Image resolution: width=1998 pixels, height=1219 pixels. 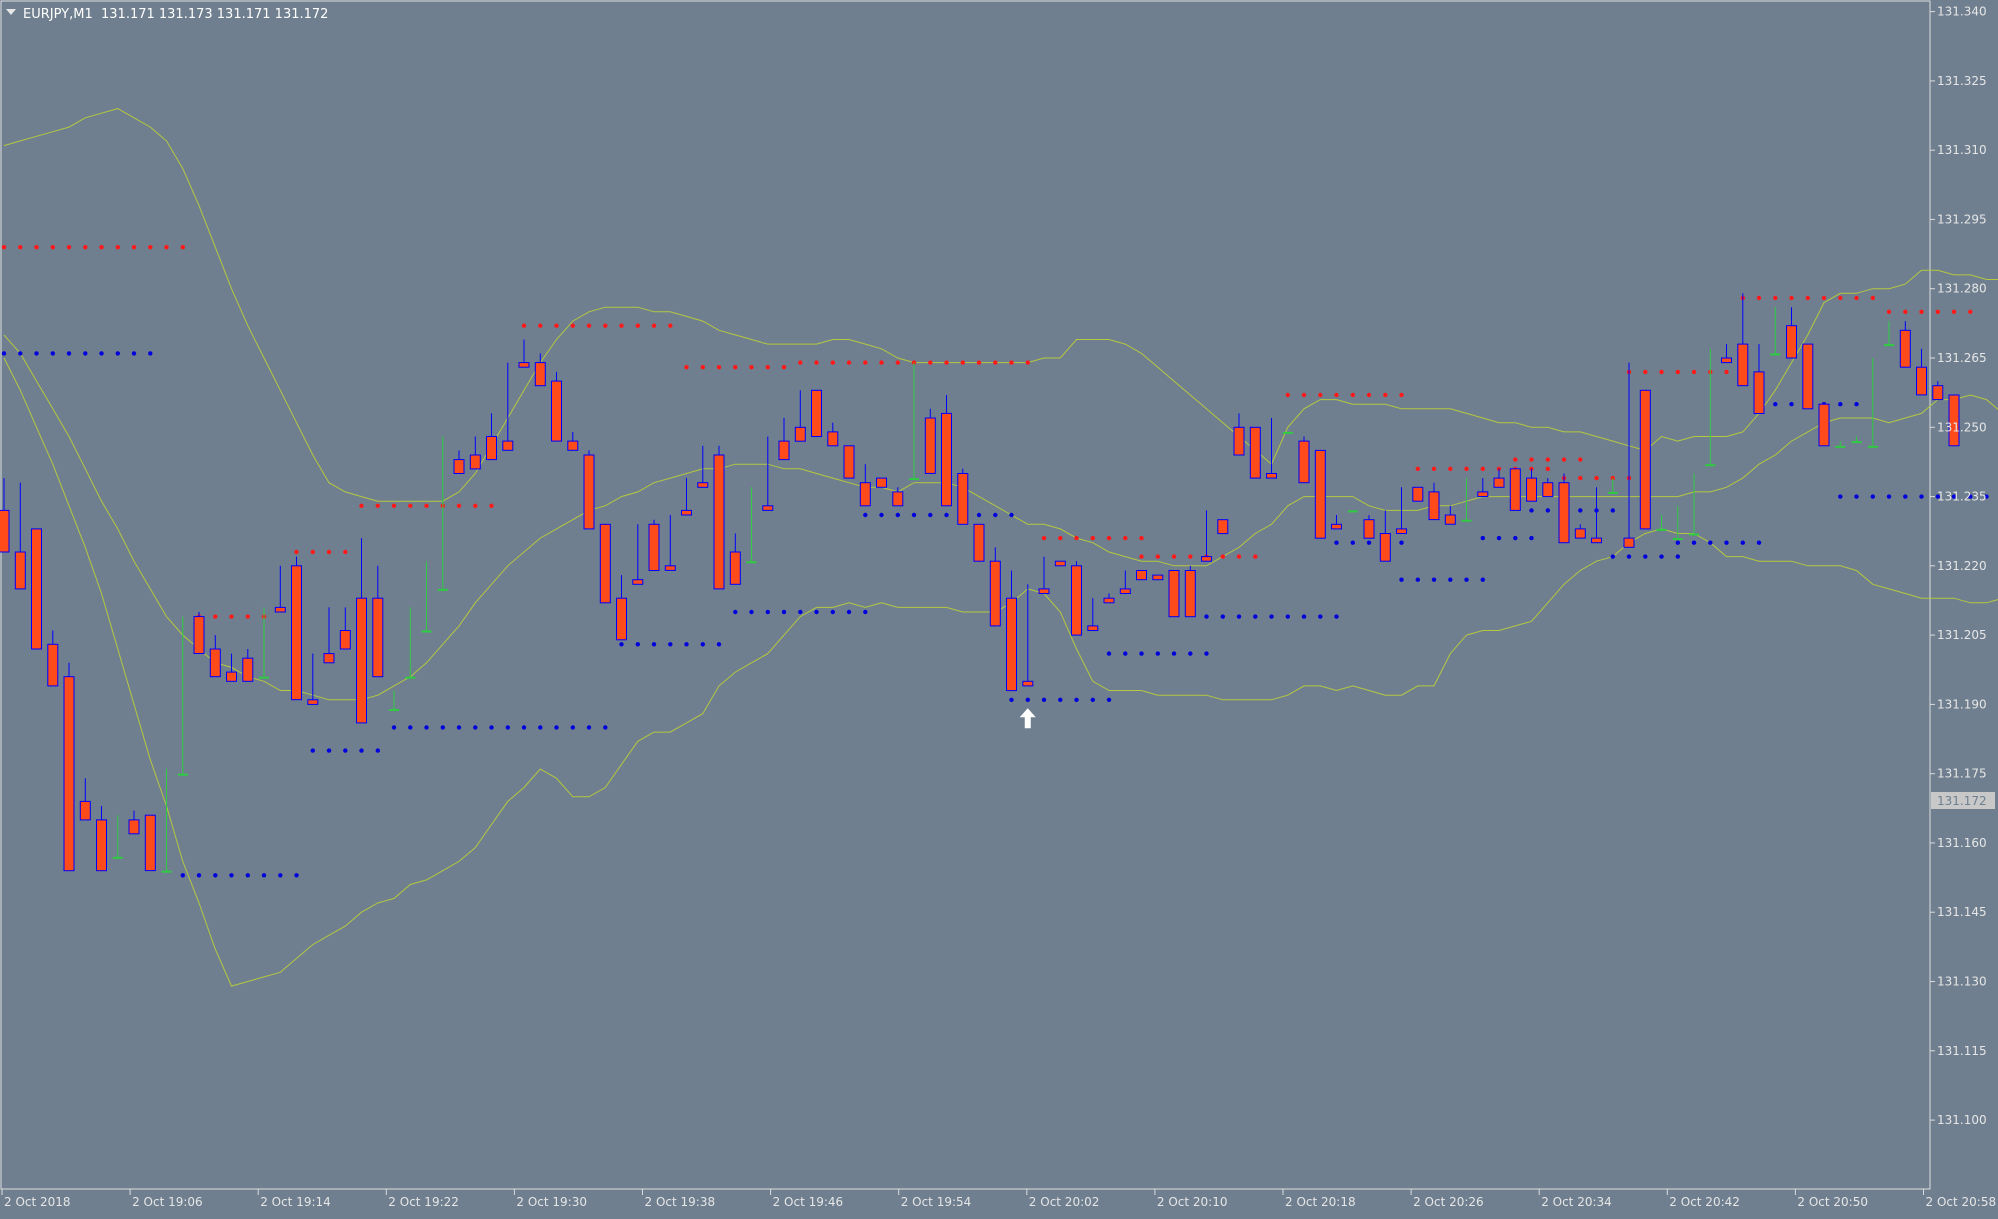 I want to click on price-tag-text: 131.172, so click(x=1962, y=801).